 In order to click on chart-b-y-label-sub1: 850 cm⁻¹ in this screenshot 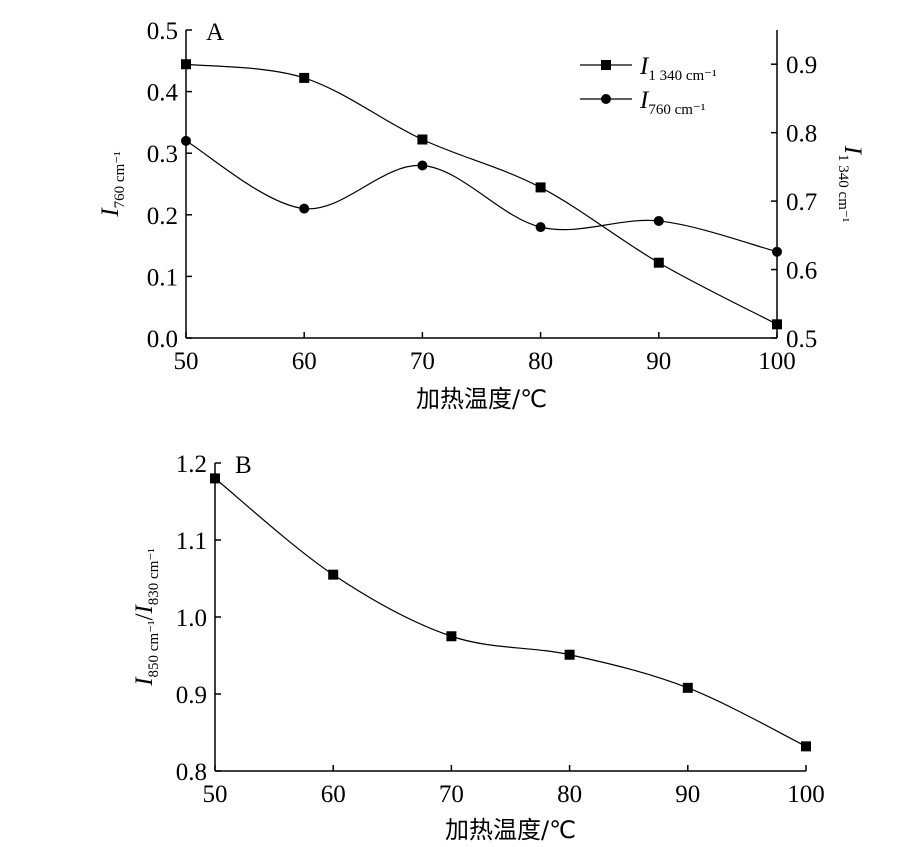, I will do `click(154, 648)`.